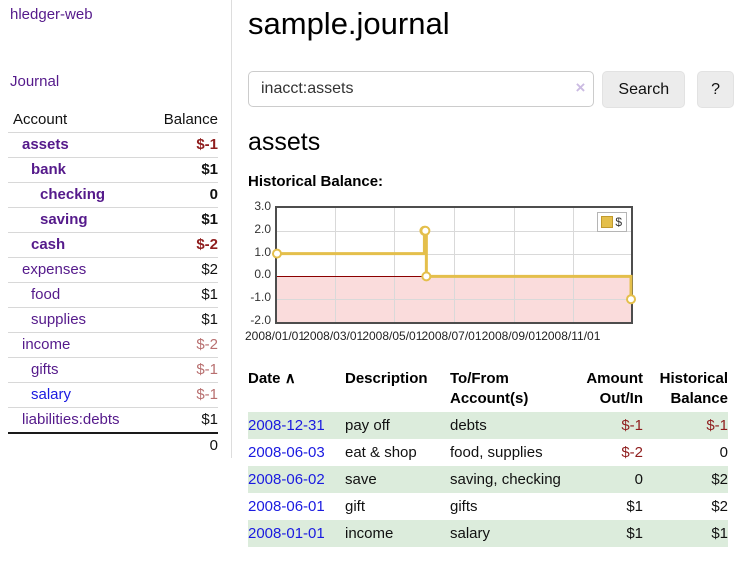 This screenshot has height=582, width=742. Describe the element at coordinates (632, 452) in the screenshot. I see `transaction-amount: $-2` at that location.